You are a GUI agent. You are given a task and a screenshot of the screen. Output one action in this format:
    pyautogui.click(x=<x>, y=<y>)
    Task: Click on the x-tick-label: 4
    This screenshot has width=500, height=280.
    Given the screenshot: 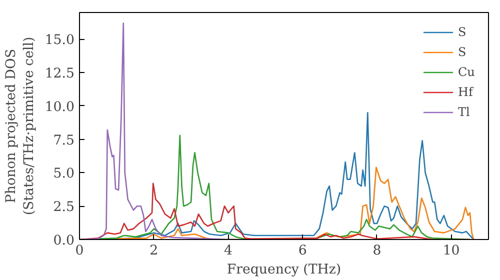 What is the action you would take?
    pyautogui.click(x=228, y=251)
    